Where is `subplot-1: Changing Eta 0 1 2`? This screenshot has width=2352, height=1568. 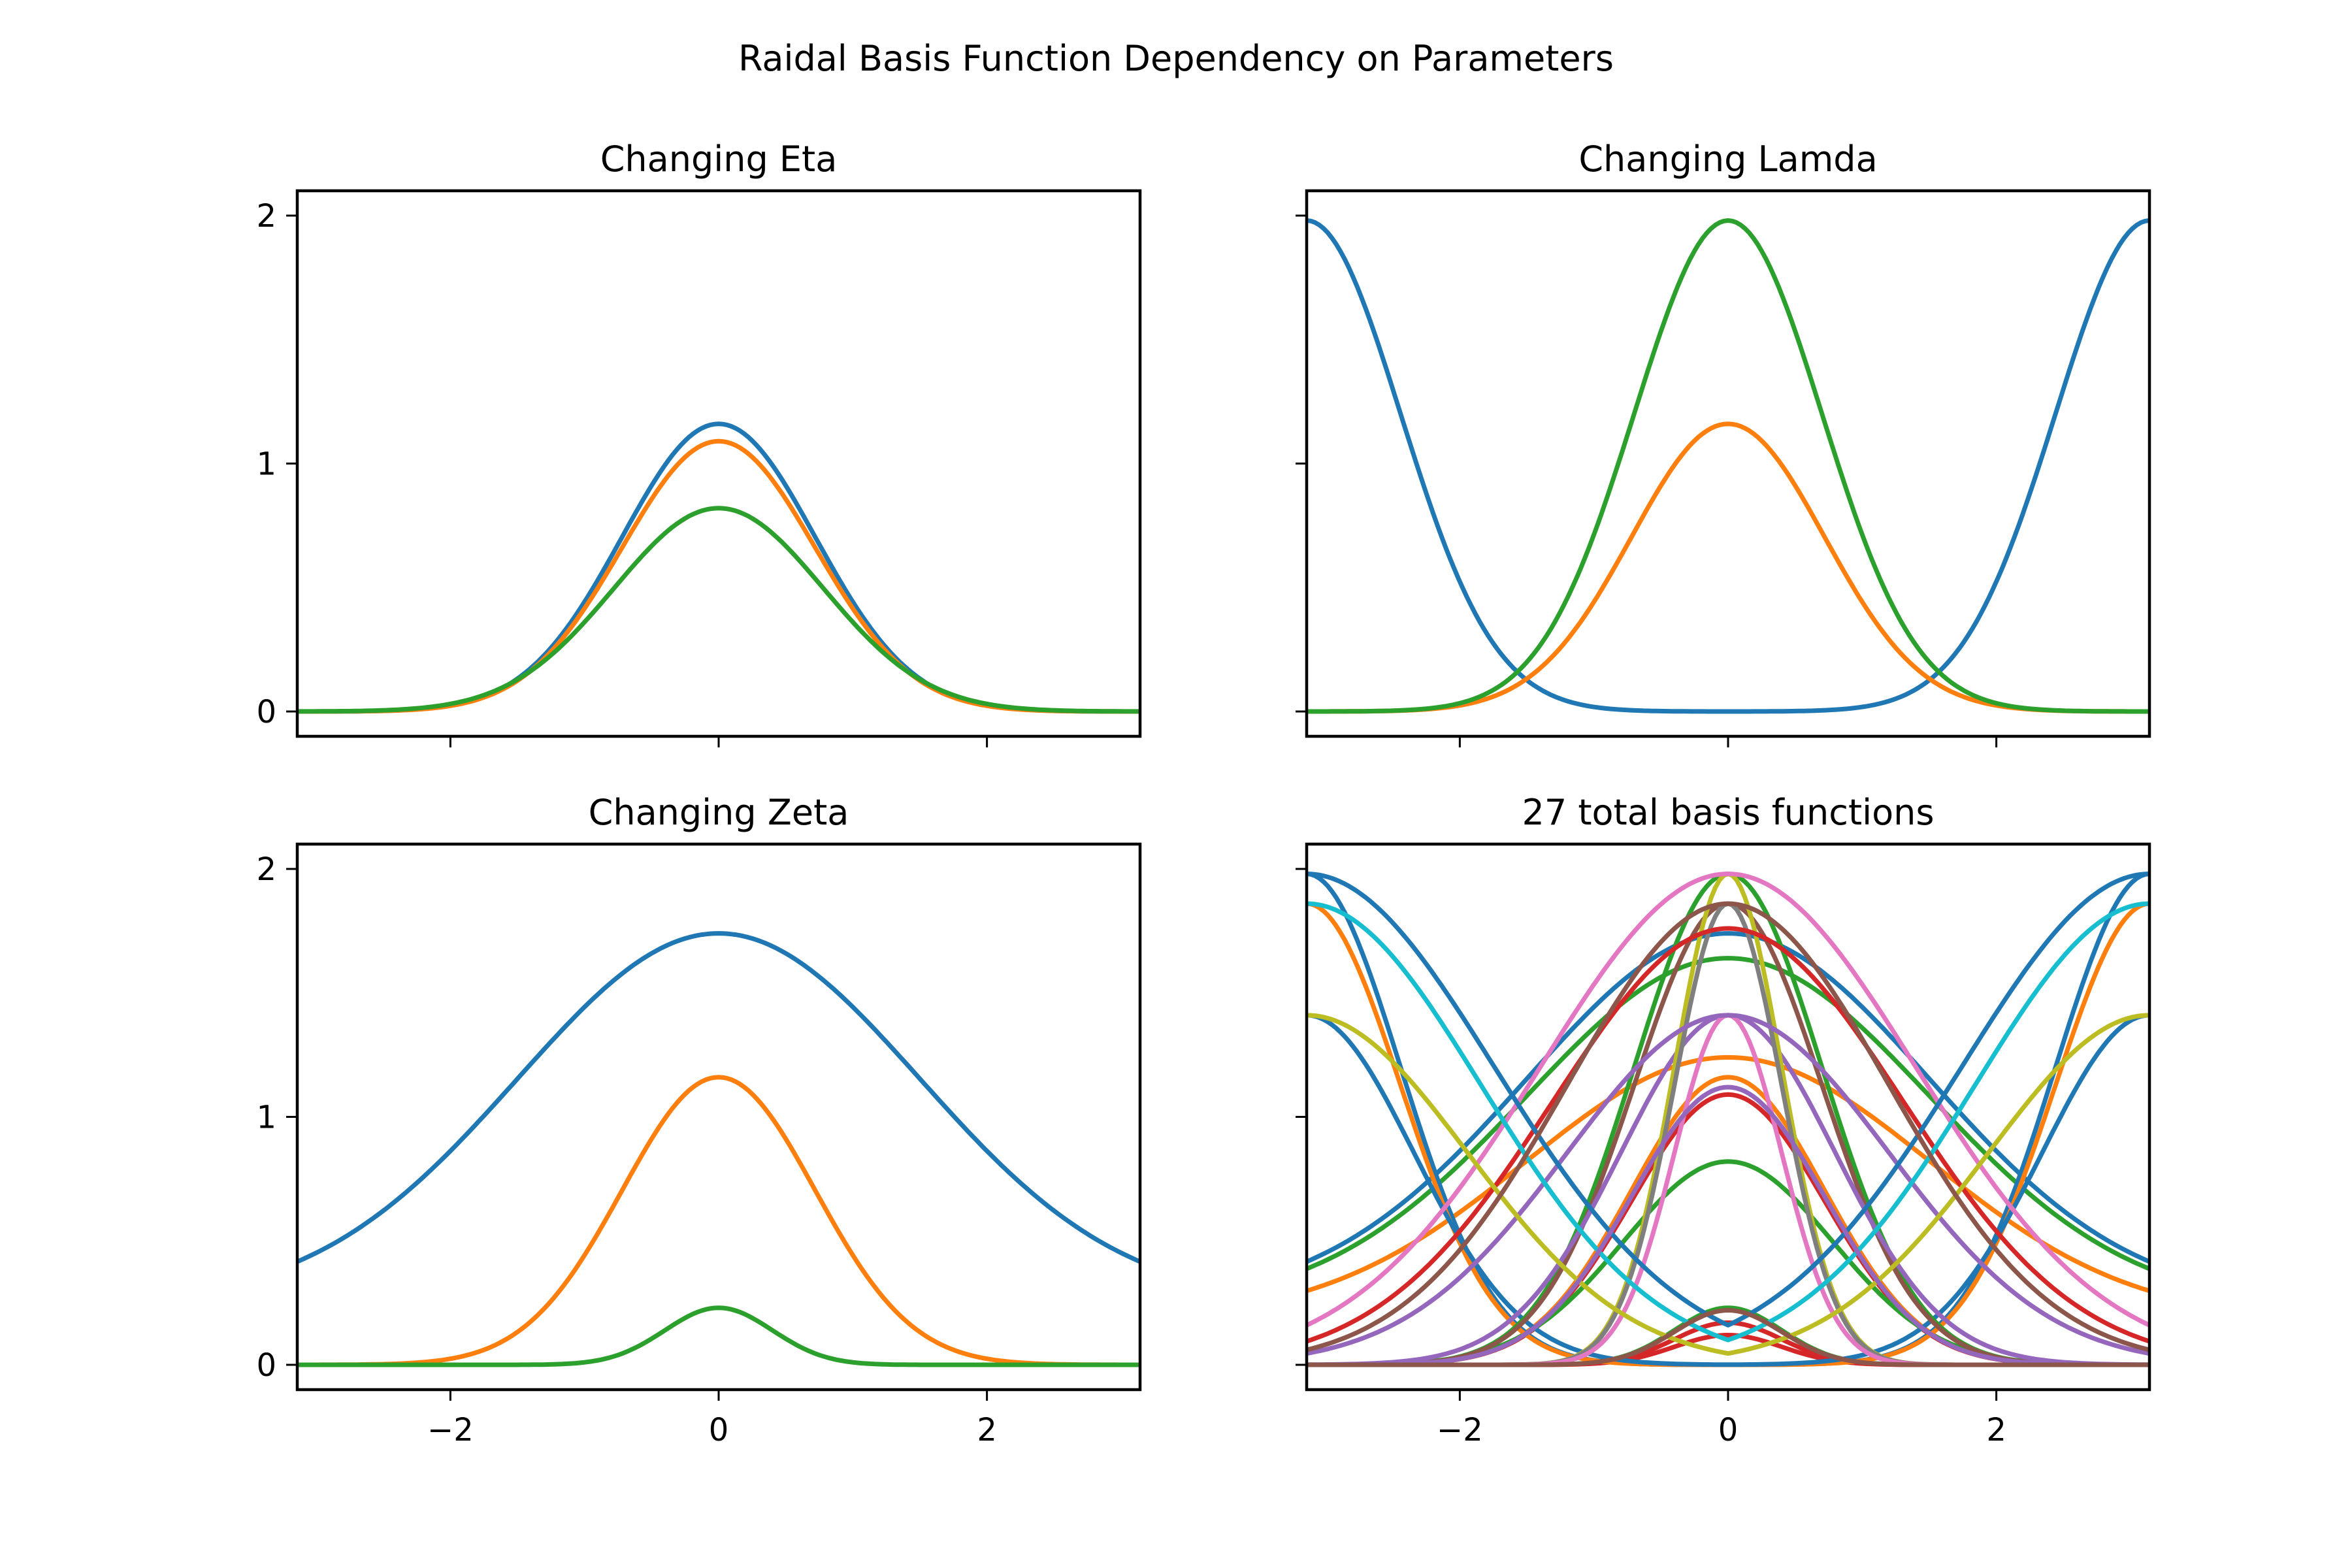
subplot-1: Changing Eta 0 1 2 is located at coordinates (699, 443).